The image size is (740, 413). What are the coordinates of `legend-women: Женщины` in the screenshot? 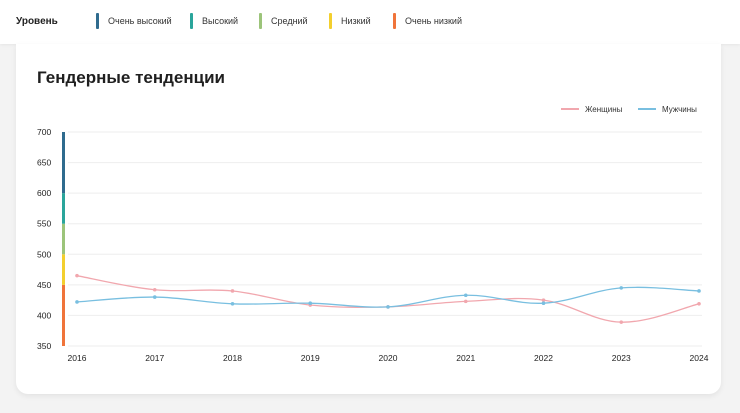 It's located at (591, 109).